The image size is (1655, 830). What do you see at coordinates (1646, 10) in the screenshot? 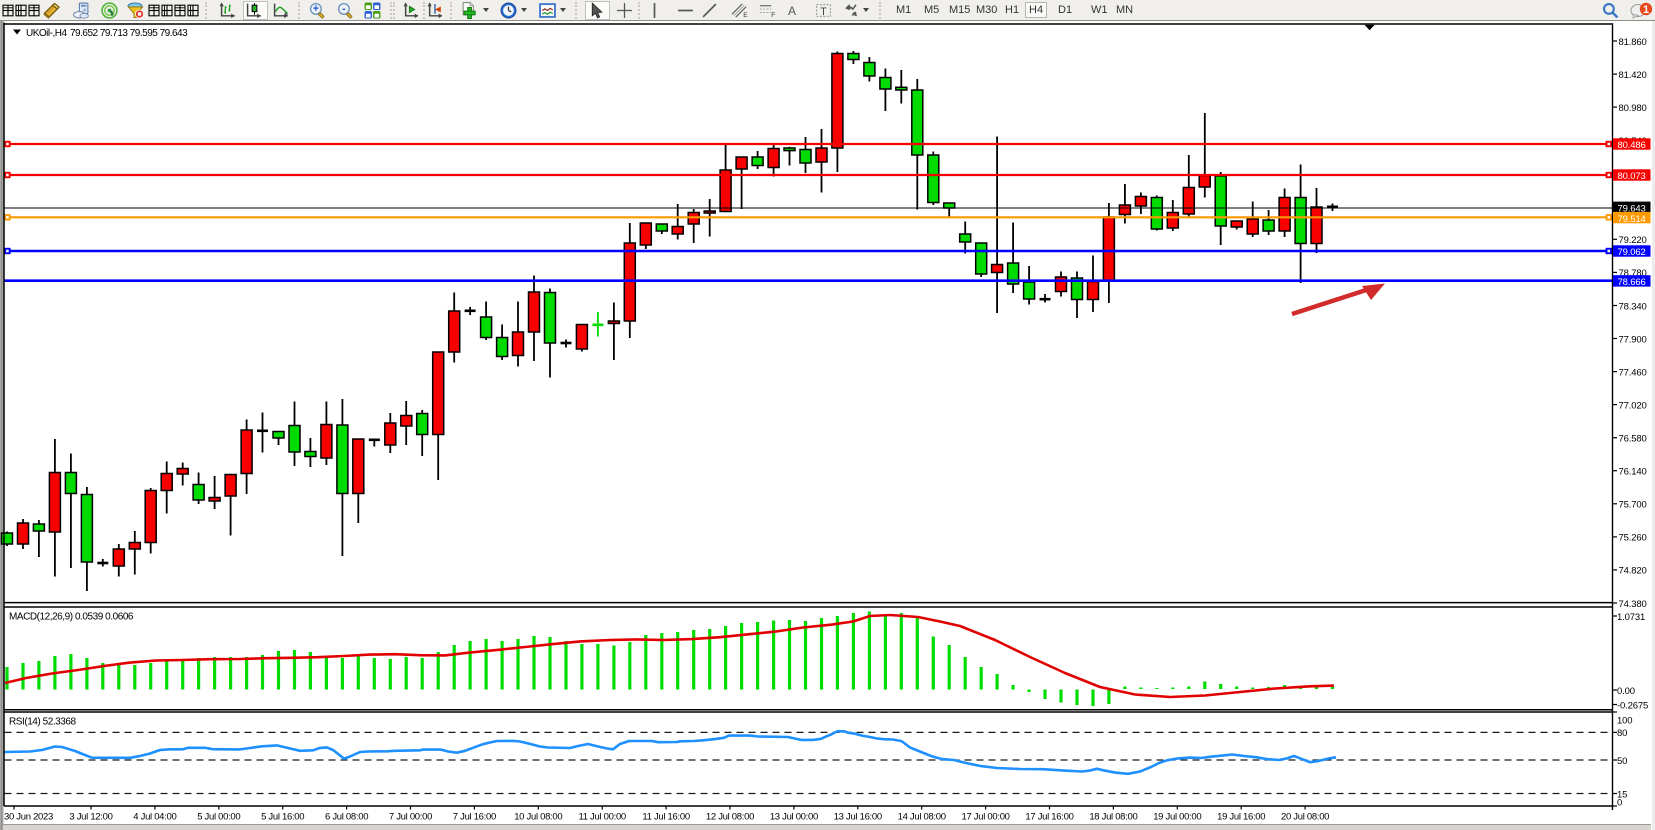
I see `svg-text: 1` at bounding box center [1646, 10].